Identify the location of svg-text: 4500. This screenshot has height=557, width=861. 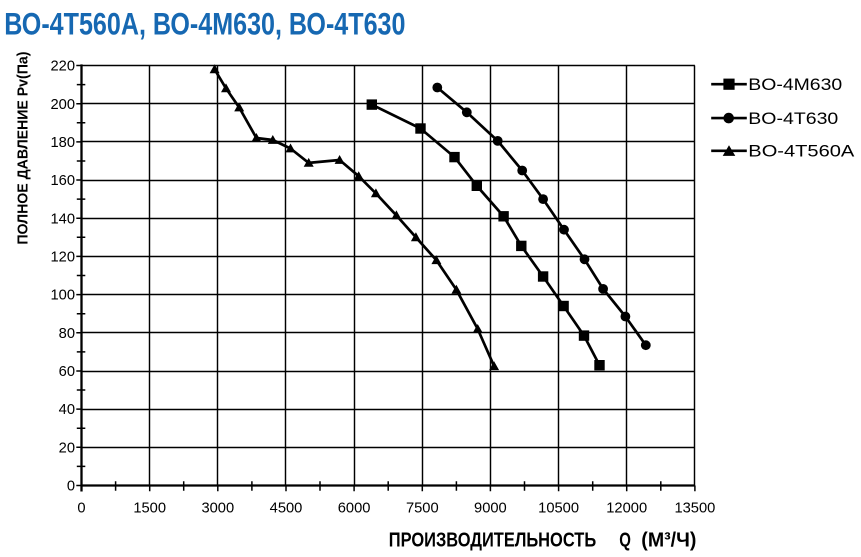
(286, 509).